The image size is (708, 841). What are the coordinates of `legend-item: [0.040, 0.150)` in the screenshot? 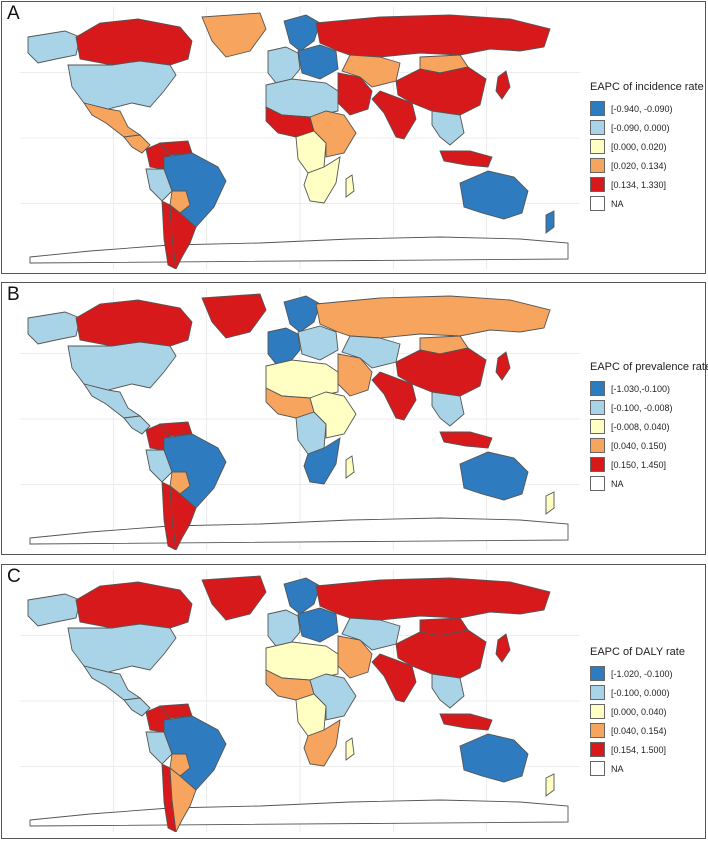 It's located at (649, 445).